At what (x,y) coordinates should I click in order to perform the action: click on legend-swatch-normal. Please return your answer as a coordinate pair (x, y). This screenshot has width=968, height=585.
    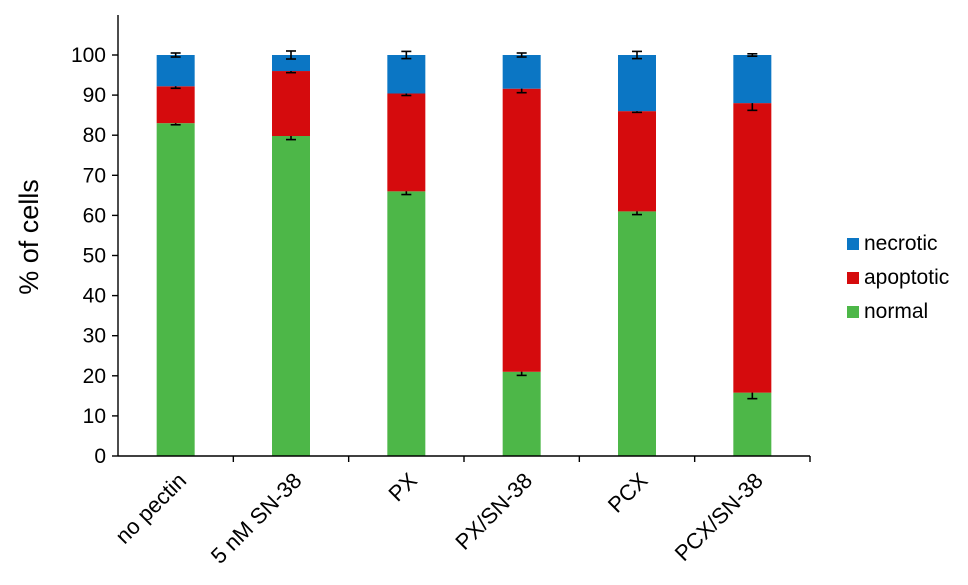
    Looking at the image, I should click on (853, 312).